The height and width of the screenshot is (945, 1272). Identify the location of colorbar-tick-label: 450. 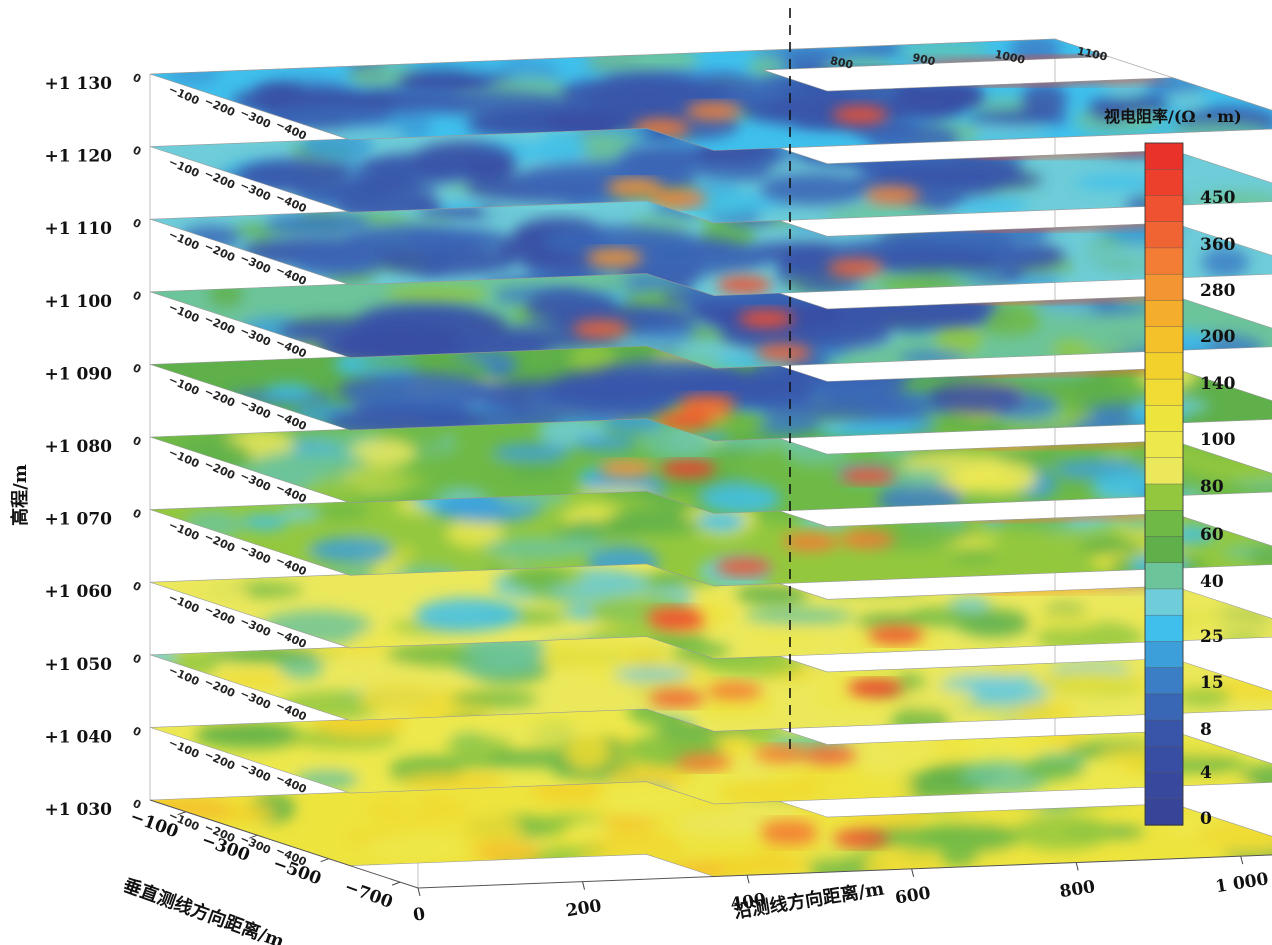
(1218, 198).